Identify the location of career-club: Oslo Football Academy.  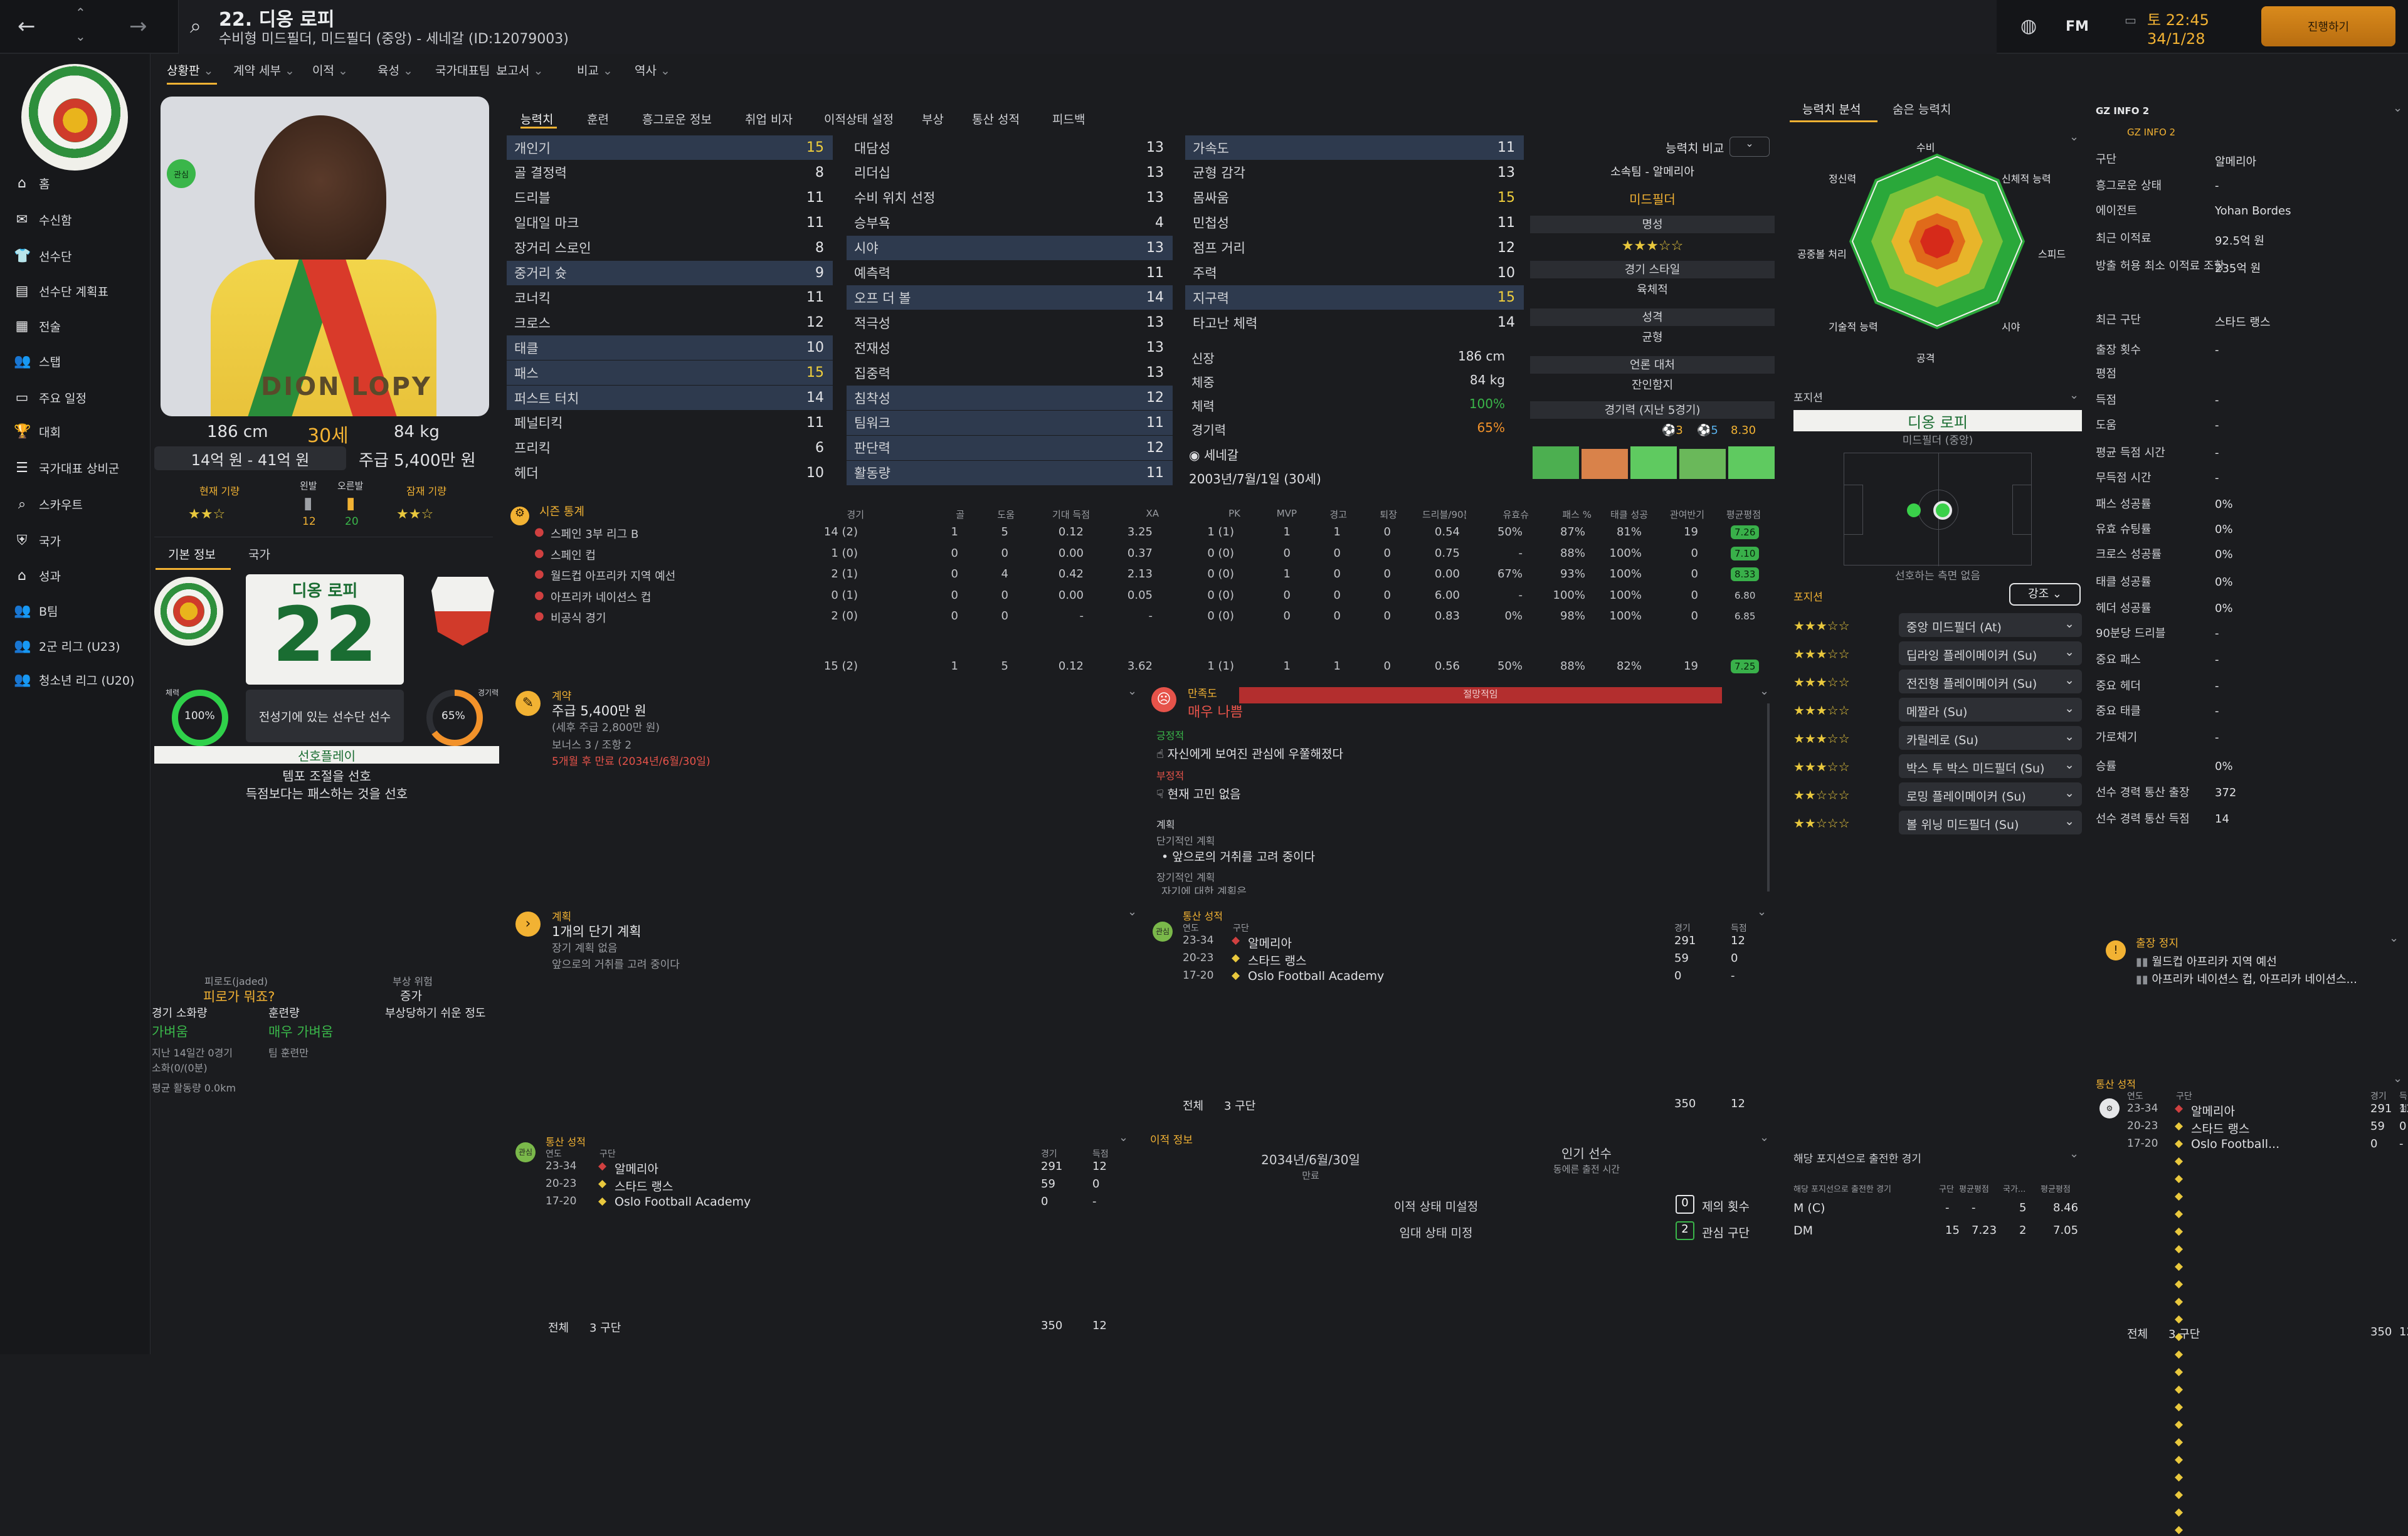
(1316, 976).